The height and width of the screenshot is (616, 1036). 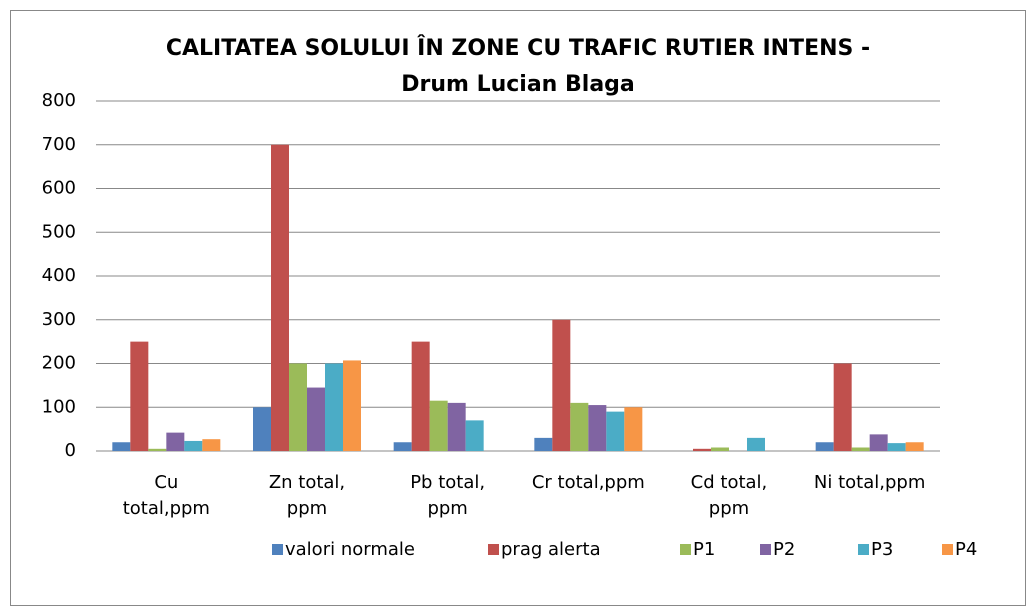 I want to click on y-tick-label: 200, so click(x=59, y=363).